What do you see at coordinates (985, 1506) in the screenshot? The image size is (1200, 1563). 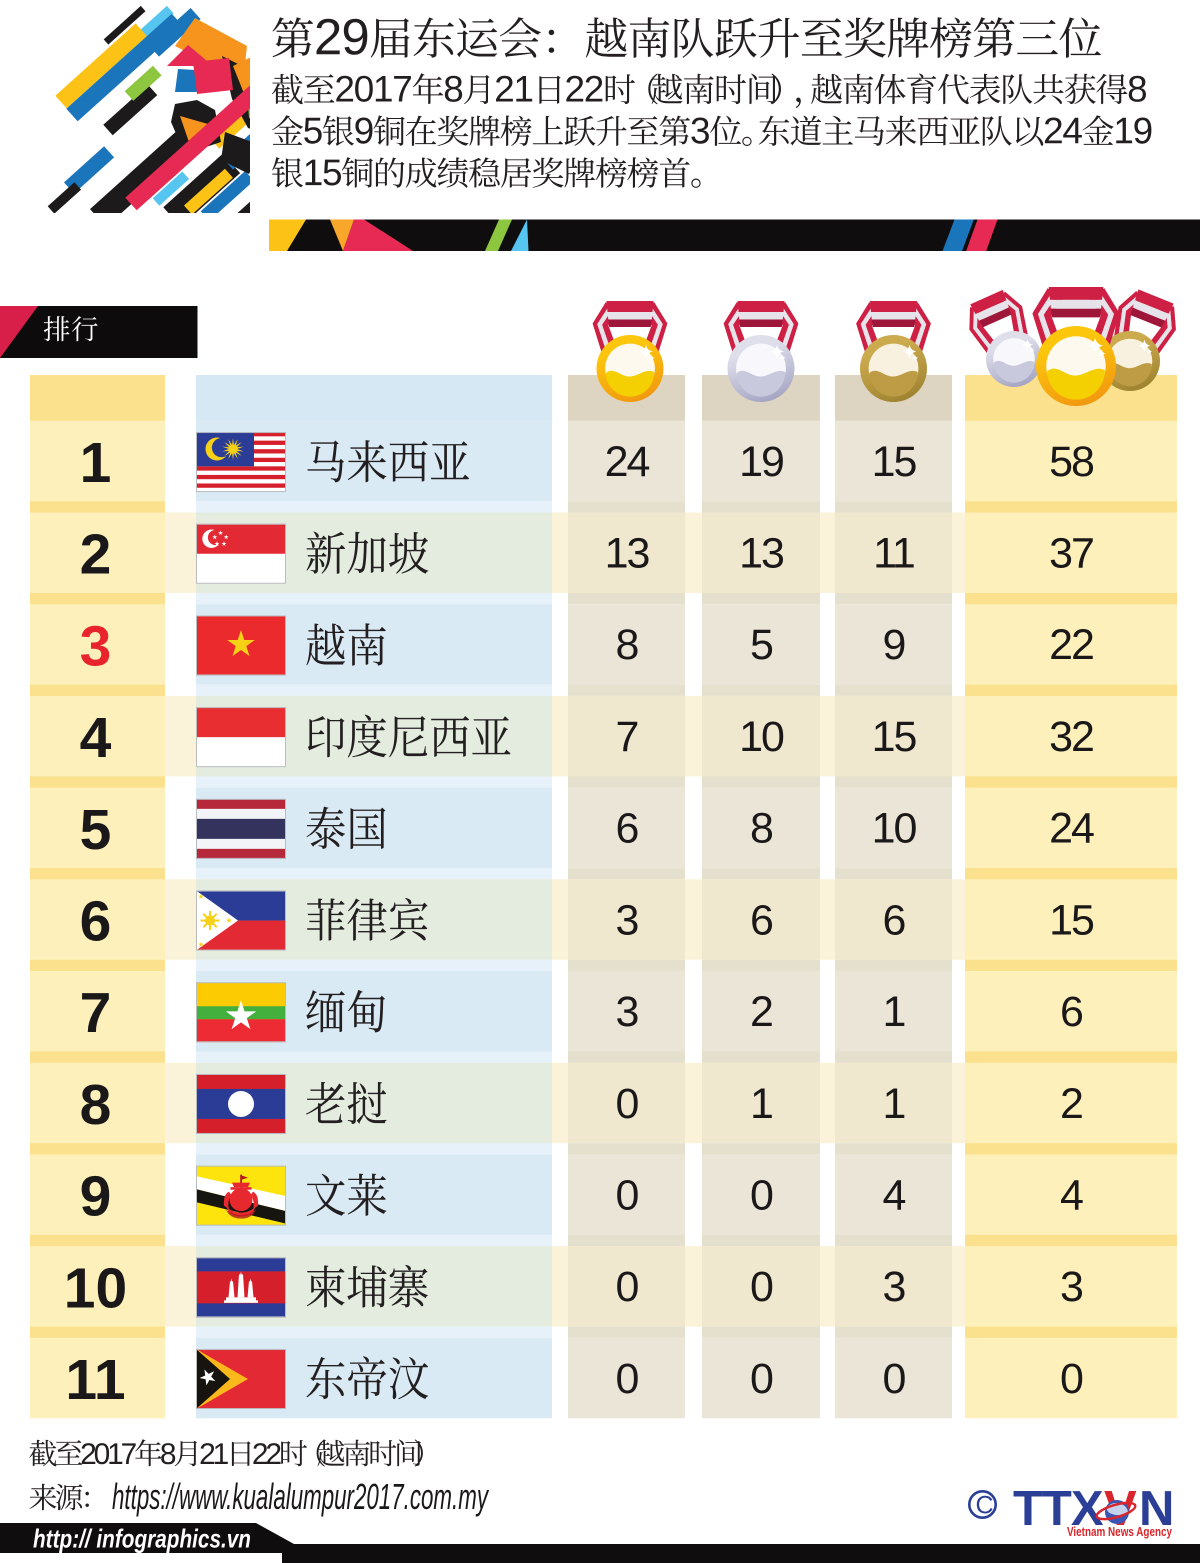 I see `svg-text: C` at bounding box center [985, 1506].